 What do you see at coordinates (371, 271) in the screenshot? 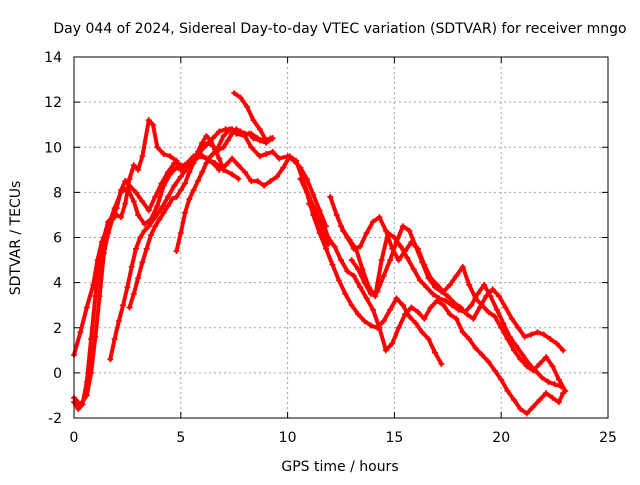
I see `series-trace` at bounding box center [371, 271].